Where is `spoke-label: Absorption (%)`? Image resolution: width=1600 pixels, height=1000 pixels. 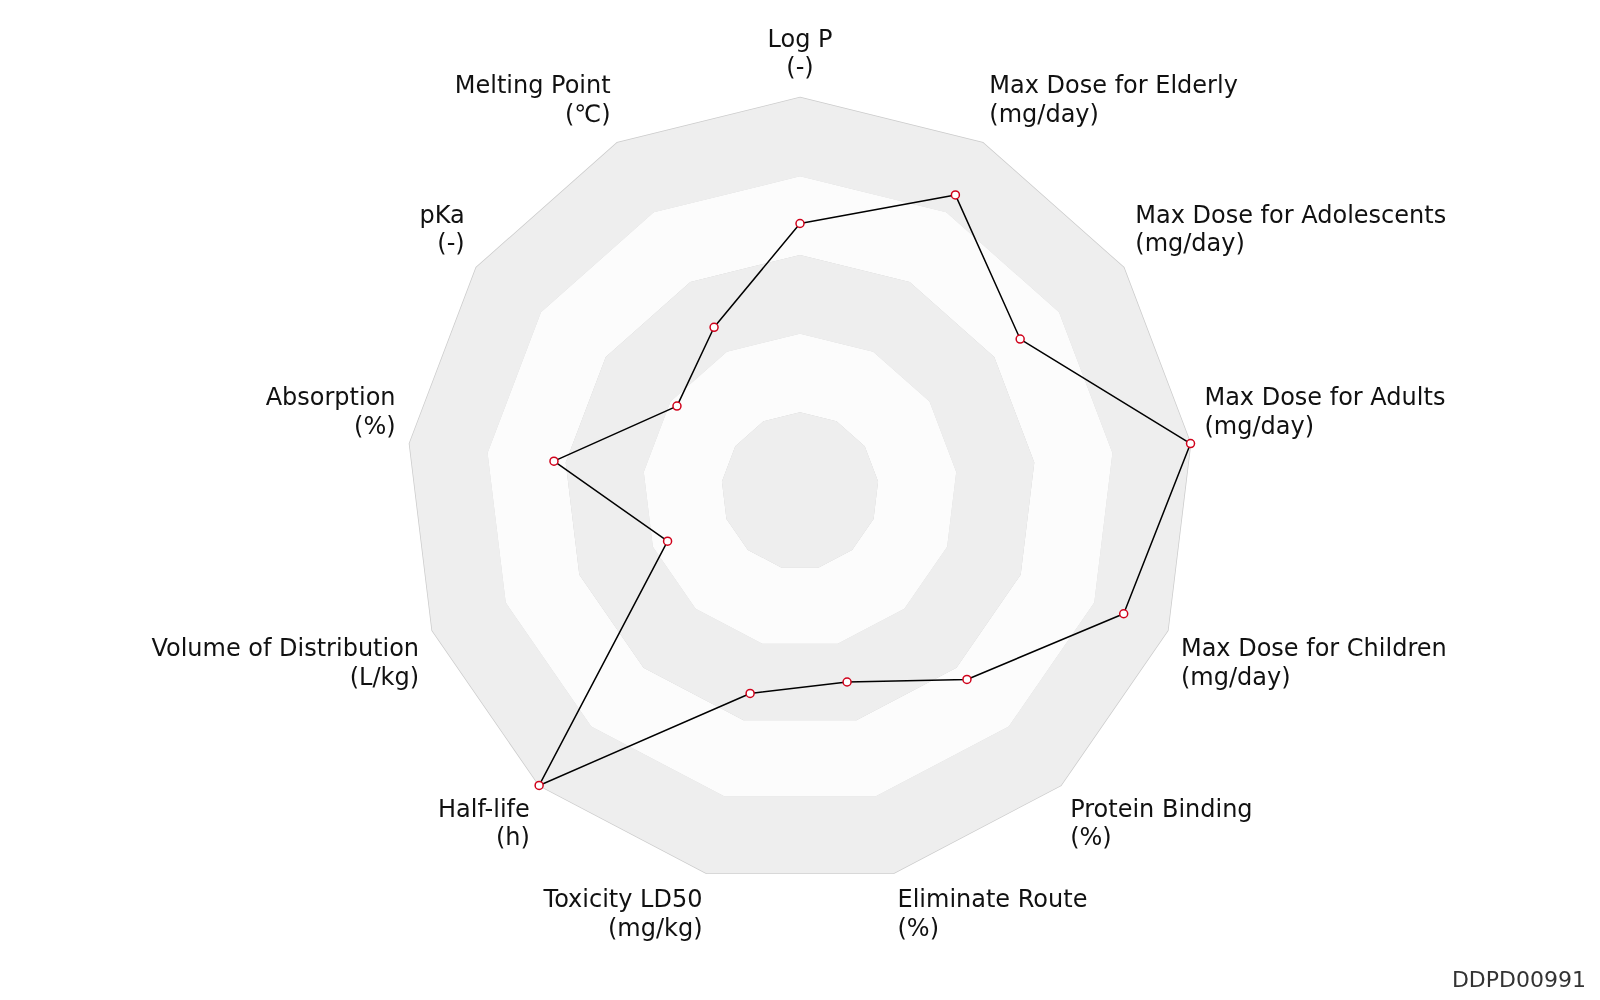 spoke-label: Absorption (%) is located at coordinates (330, 411).